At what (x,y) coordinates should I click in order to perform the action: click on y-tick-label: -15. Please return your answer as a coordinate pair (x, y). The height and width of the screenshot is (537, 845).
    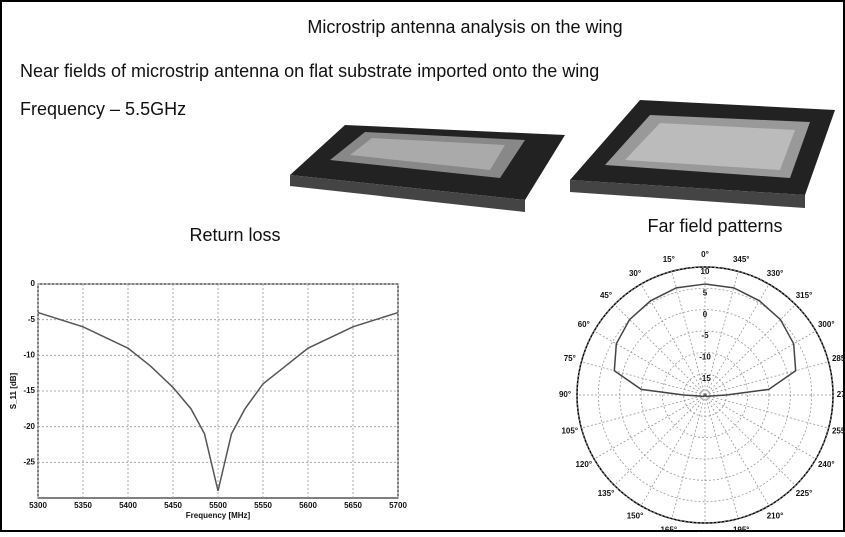
    Looking at the image, I should click on (29, 390).